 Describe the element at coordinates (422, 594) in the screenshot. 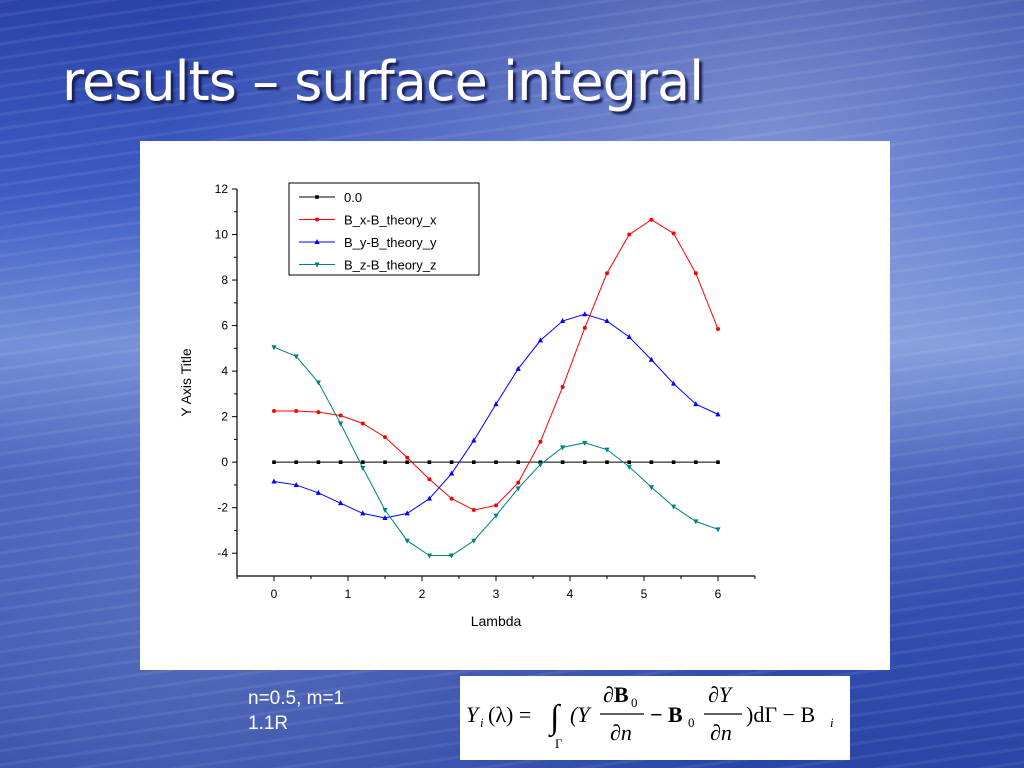

I see `x-tick-label: 2` at that location.